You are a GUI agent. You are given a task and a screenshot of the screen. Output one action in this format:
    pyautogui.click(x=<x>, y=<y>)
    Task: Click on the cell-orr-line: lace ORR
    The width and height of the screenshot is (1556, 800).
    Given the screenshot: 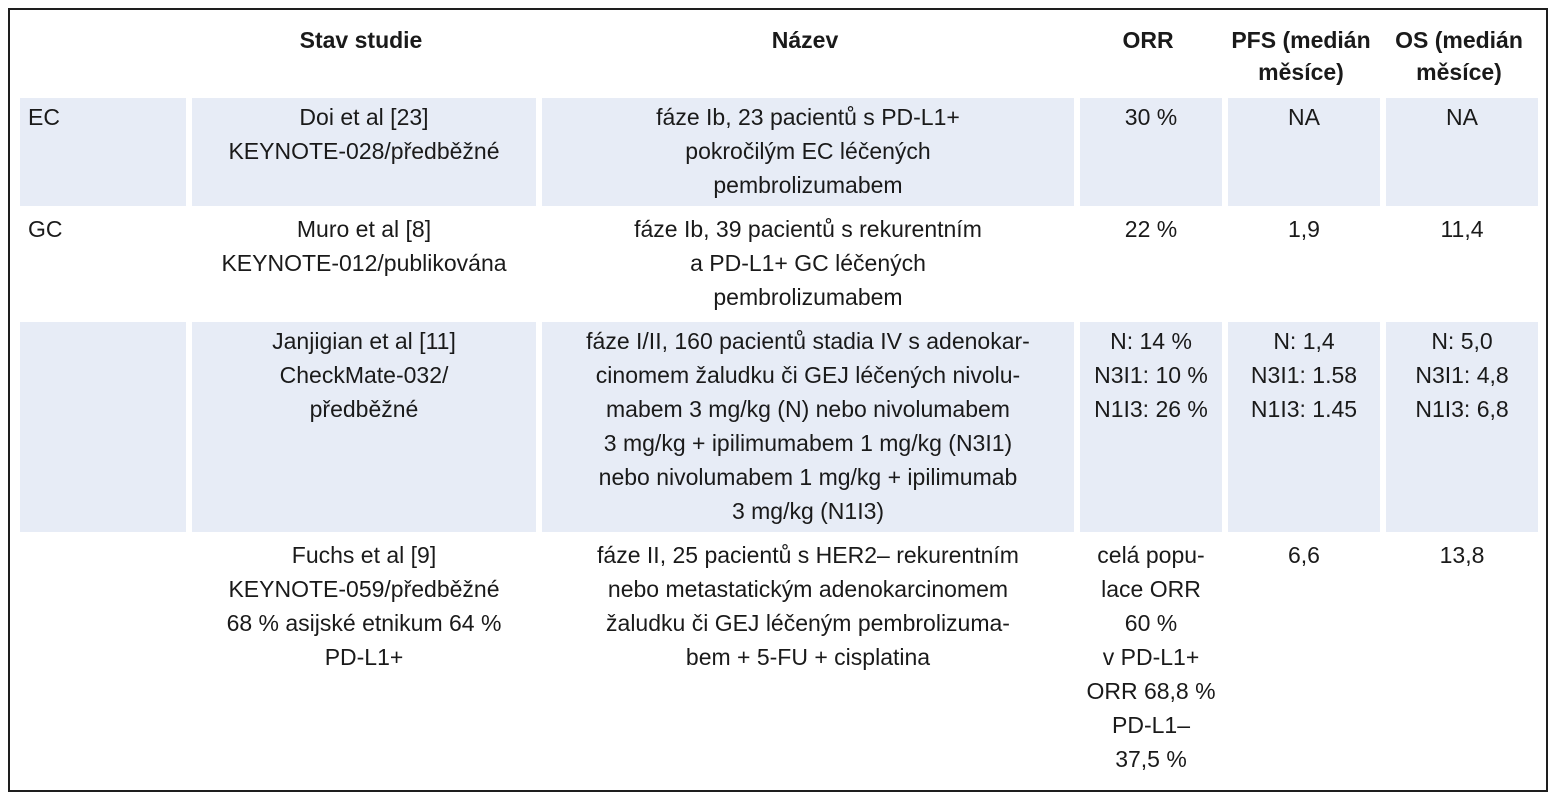 What is the action you would take?
    pyautogui.click(x=1151, y=589)
    